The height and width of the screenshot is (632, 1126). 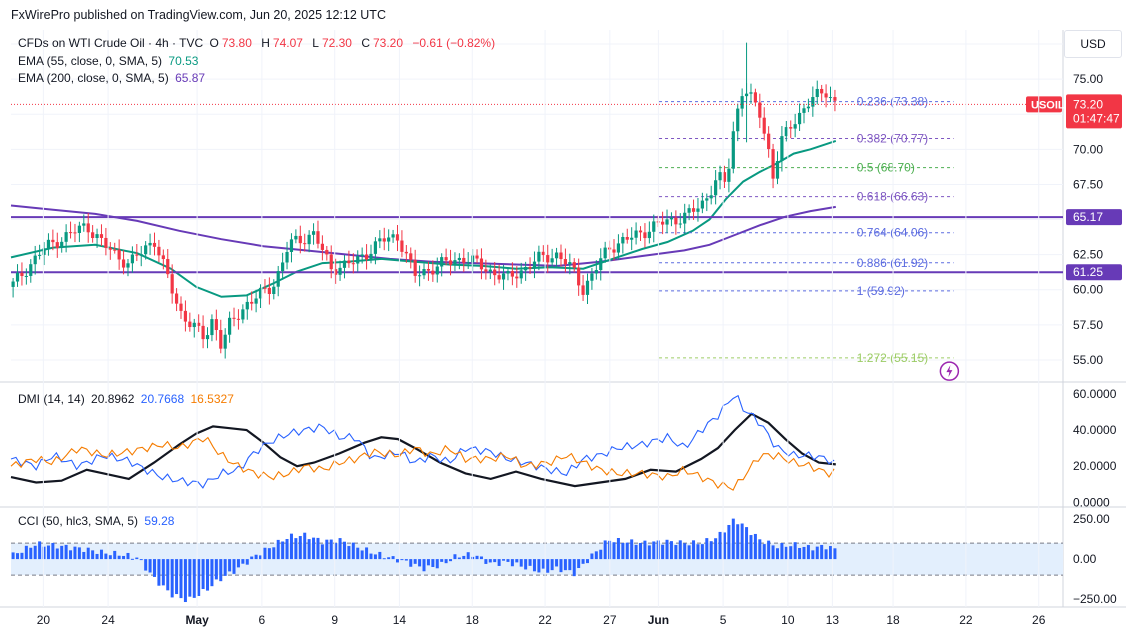 What do you see at coordinates (93, 78) in the screenshot?
I see `ema200-label: EMA (200, close, 0, SMA, 5)` at bounding box center [93, 78].